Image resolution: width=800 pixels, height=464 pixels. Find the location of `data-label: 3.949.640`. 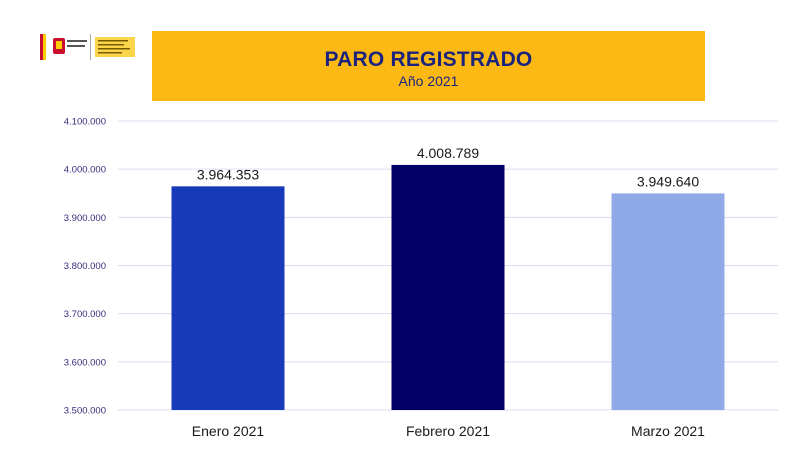

data-label: 3.949.640 is located at coordinates (668, 181).